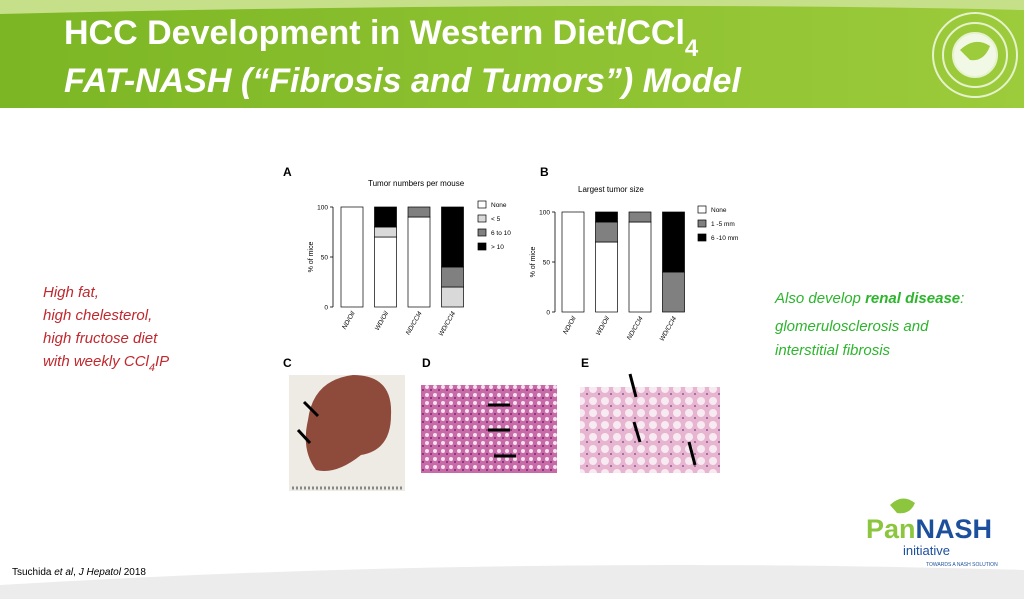  I want to click on text-part: et al, so click(64, 572).